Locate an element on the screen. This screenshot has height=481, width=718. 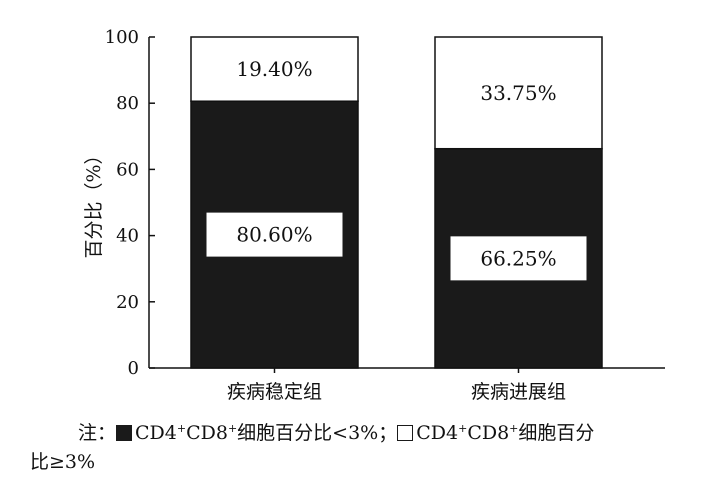
y-tick-label: 0 is located at coordinates (133, 368).